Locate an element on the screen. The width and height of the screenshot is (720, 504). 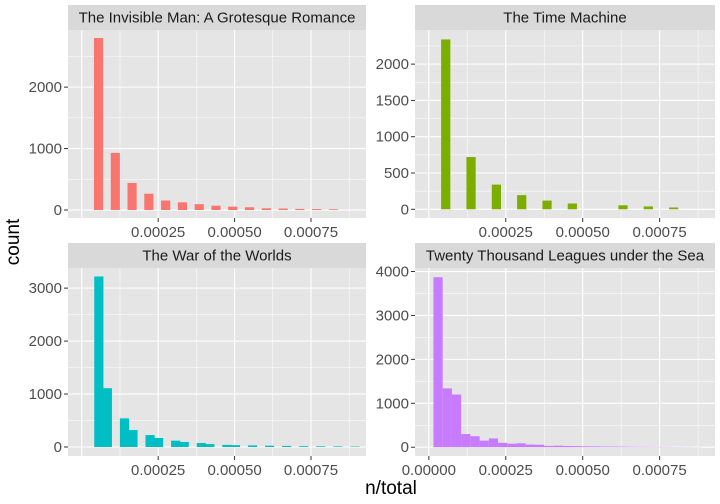
facet-title: The War of the Worlds is located at coordinates (216, 256).